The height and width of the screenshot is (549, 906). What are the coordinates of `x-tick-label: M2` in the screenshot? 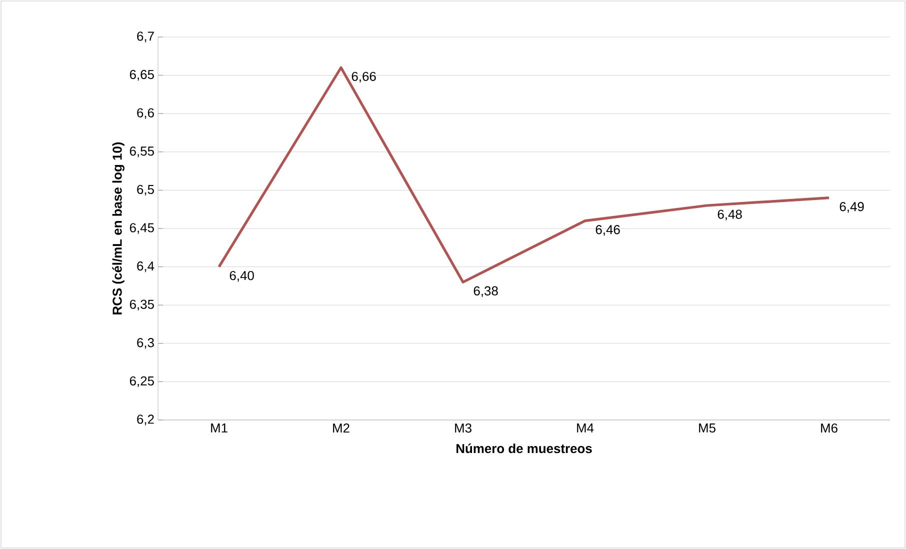 It's located at (341, 428).